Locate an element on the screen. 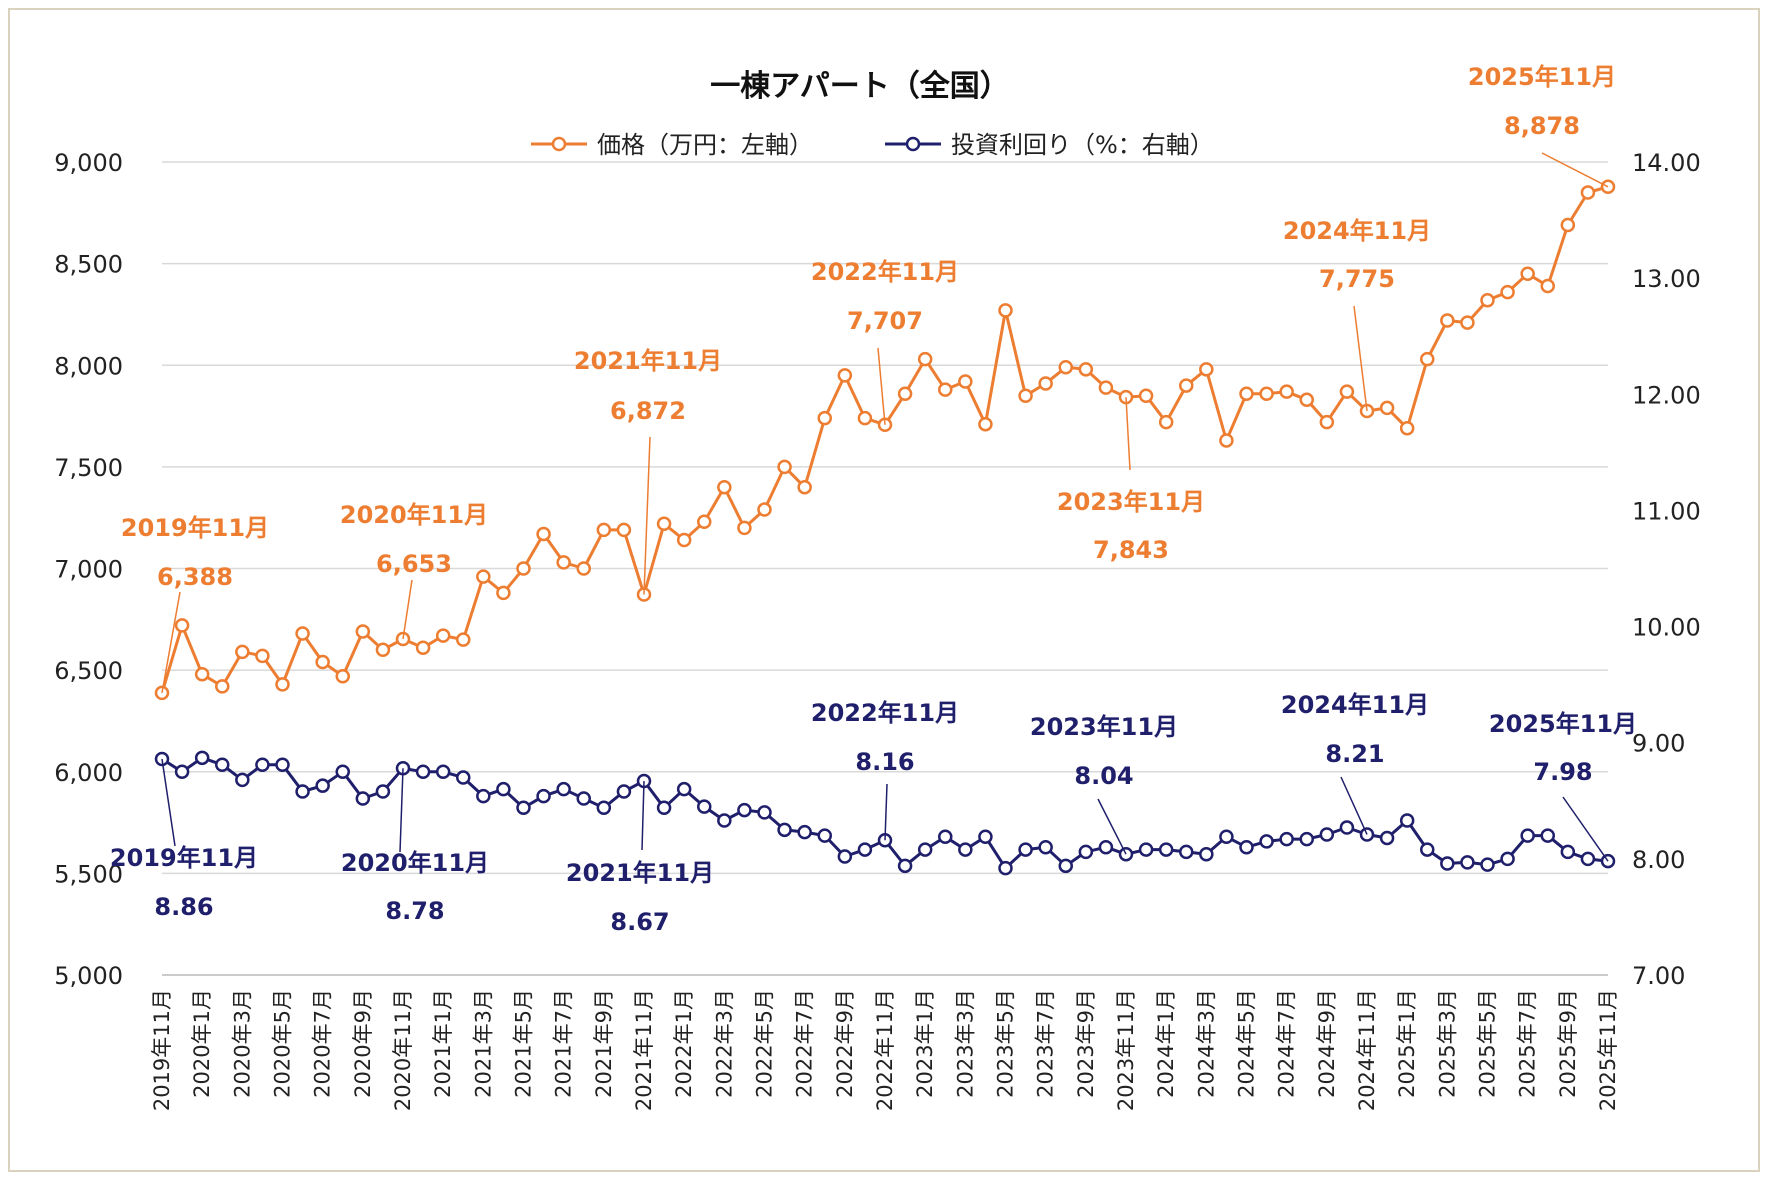 Image resolution: width=1770 pixels, height=1182 pixels. x-tick-label: 2020年7月 is located at coordinates (323, 1043).